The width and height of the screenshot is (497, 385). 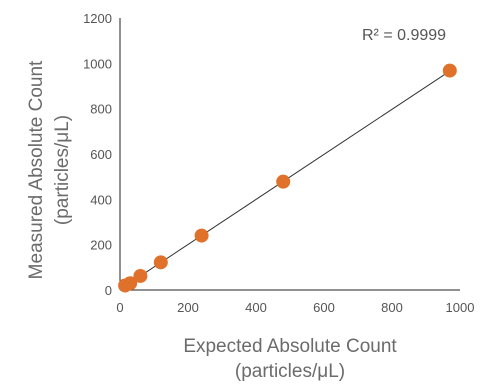 What do you see at coordinates (49, 169) in the screenshot?
I see `y-axis-title: Measured Absolute Count (particles/μL)` at bounding box center [49, 169].